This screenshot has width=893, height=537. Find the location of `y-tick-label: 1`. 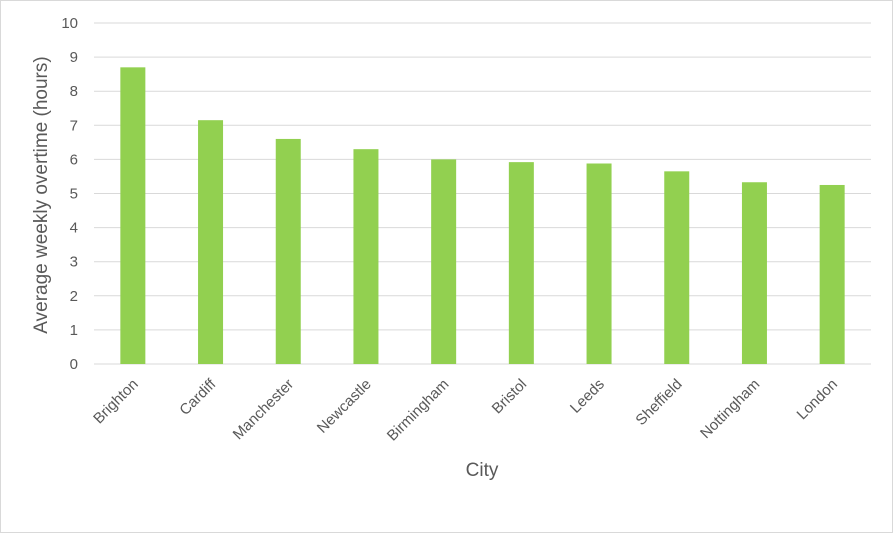

y-tick-label: 1 is located at coordinates (74, 330).